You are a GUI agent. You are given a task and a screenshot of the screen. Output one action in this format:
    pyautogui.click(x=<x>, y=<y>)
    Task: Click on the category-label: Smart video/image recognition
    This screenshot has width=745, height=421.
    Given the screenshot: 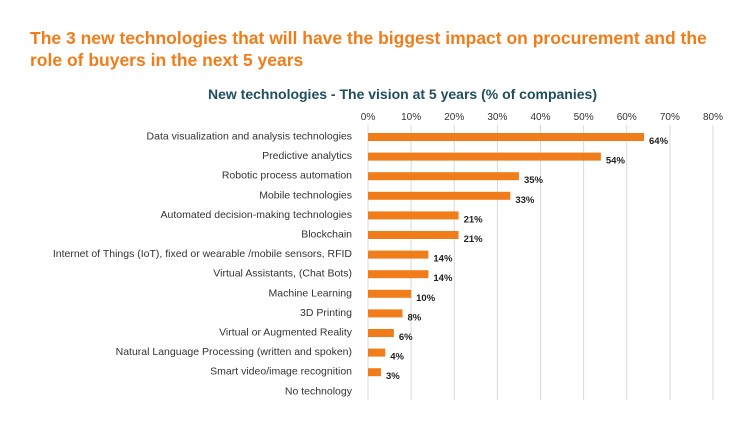 What is the action you would take?
    pyautogui.click(x=281, y=372)
    